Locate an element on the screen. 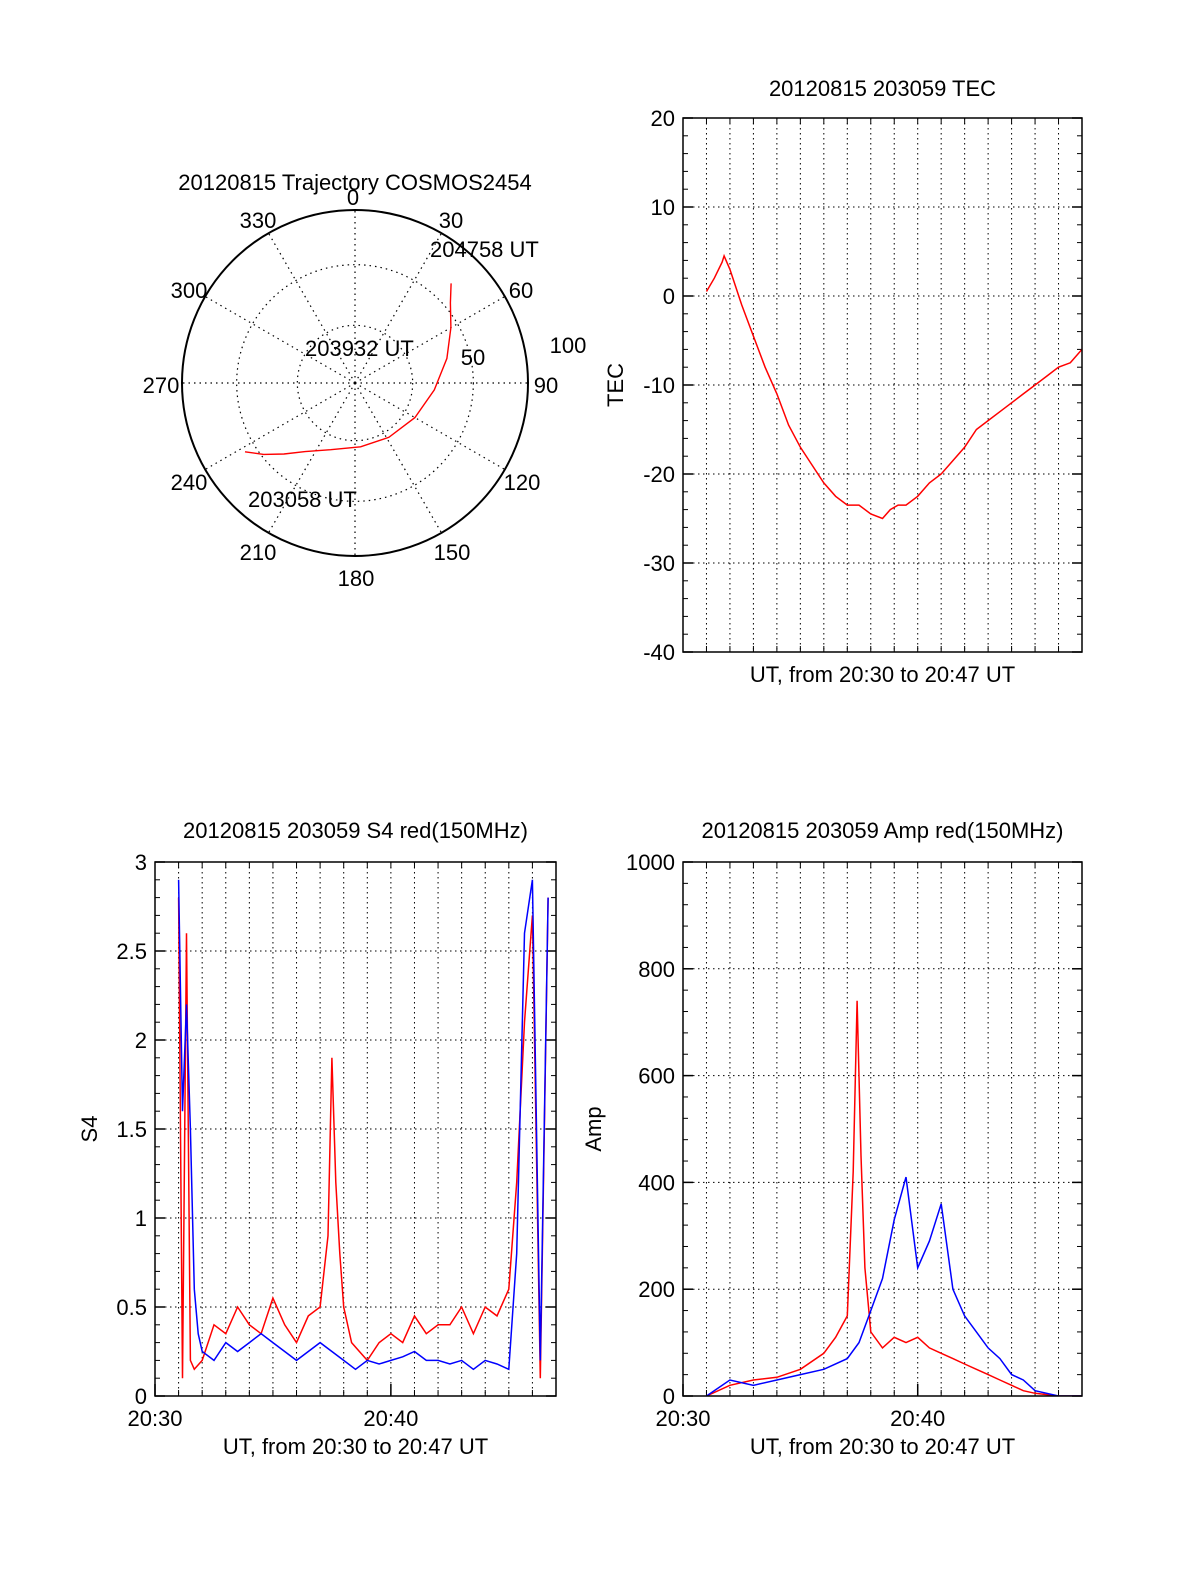 This screenshot has width=1200, height=1575. polar-angle-label: 120 is located at coordinates (522, 482).